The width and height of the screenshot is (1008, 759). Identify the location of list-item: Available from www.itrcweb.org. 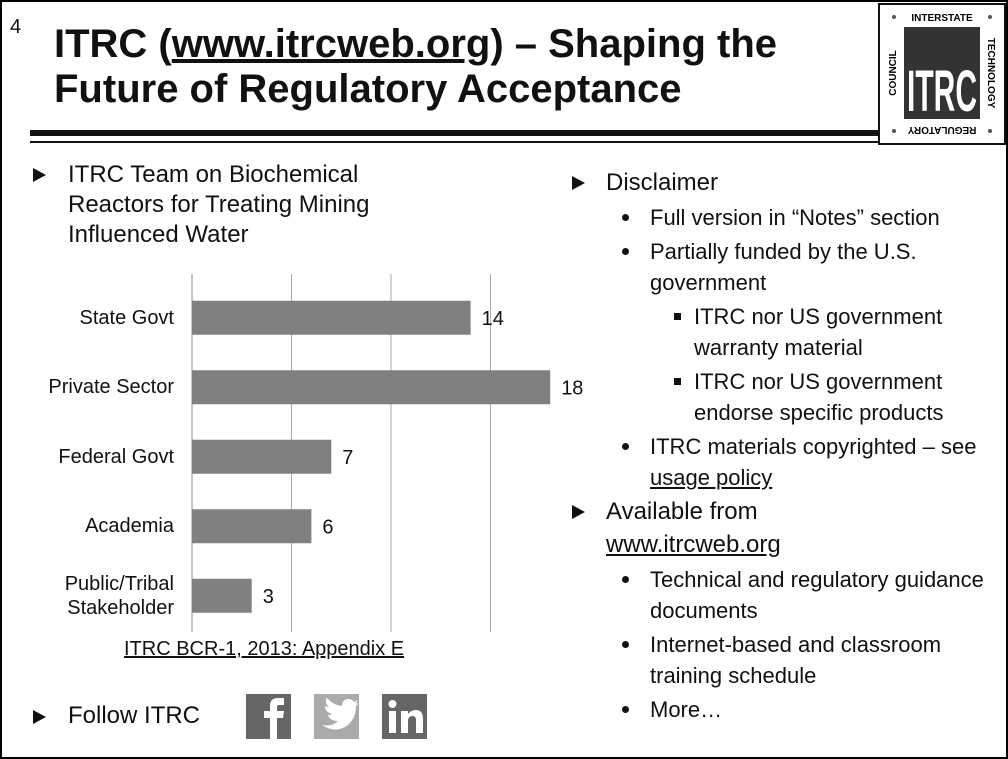
(771, 528).